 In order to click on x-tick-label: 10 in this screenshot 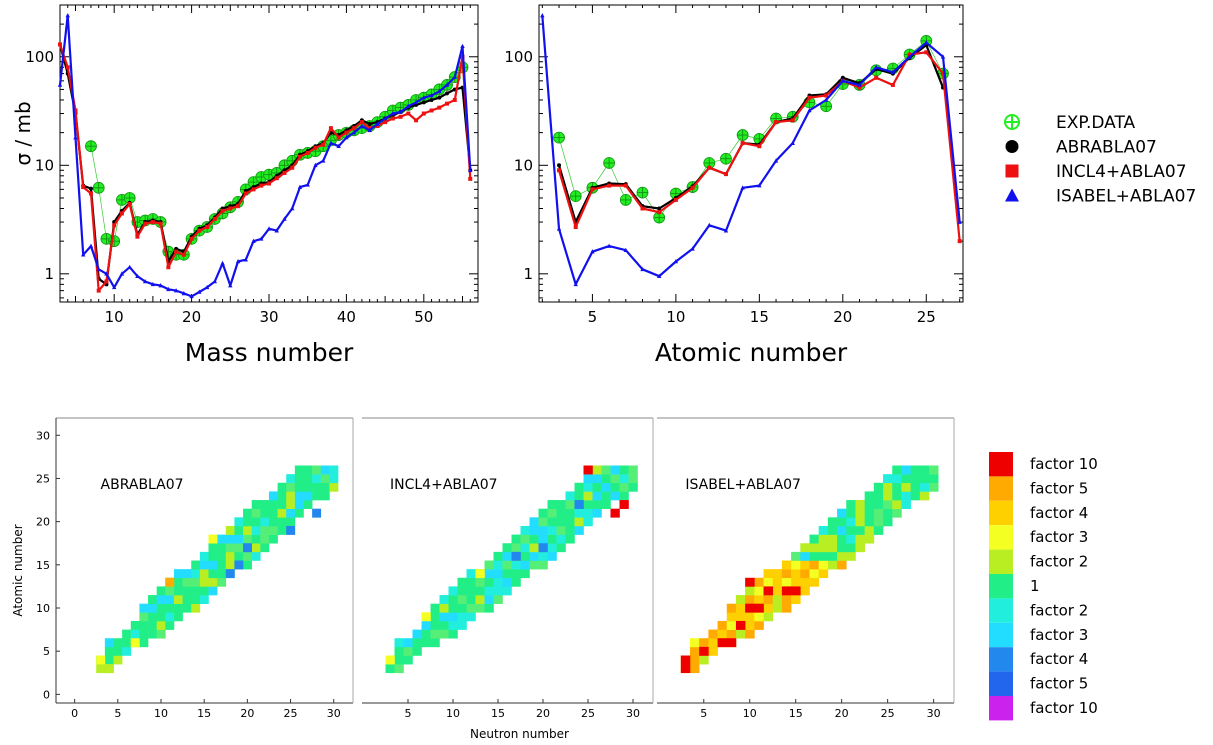, I will do `click(114, 317)`.